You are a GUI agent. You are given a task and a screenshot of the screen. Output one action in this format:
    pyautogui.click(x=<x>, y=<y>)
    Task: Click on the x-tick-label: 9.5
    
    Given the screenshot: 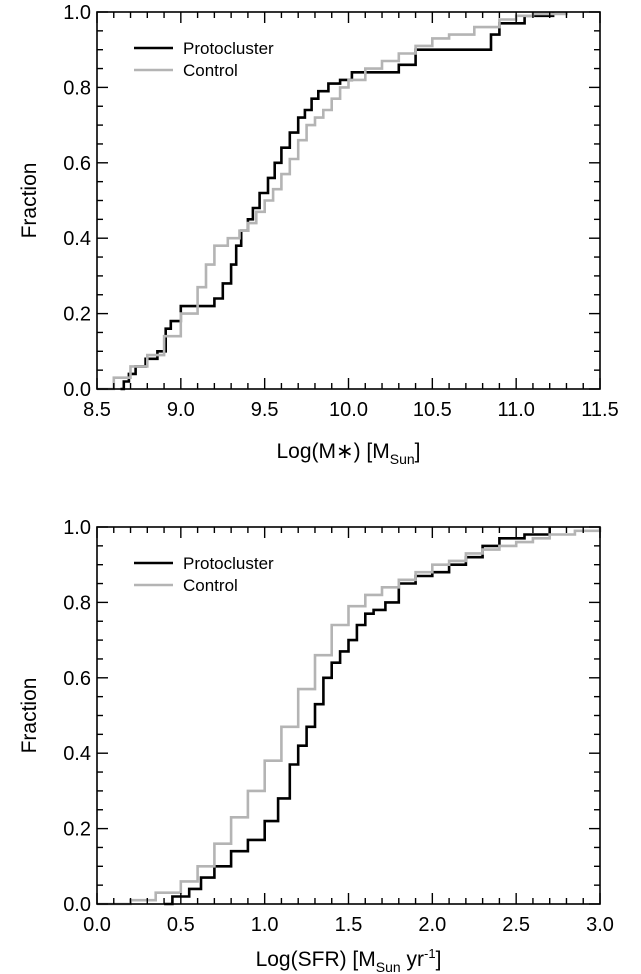 What is the action you would take?
    pyautogui.click(x=265, y=410)
    